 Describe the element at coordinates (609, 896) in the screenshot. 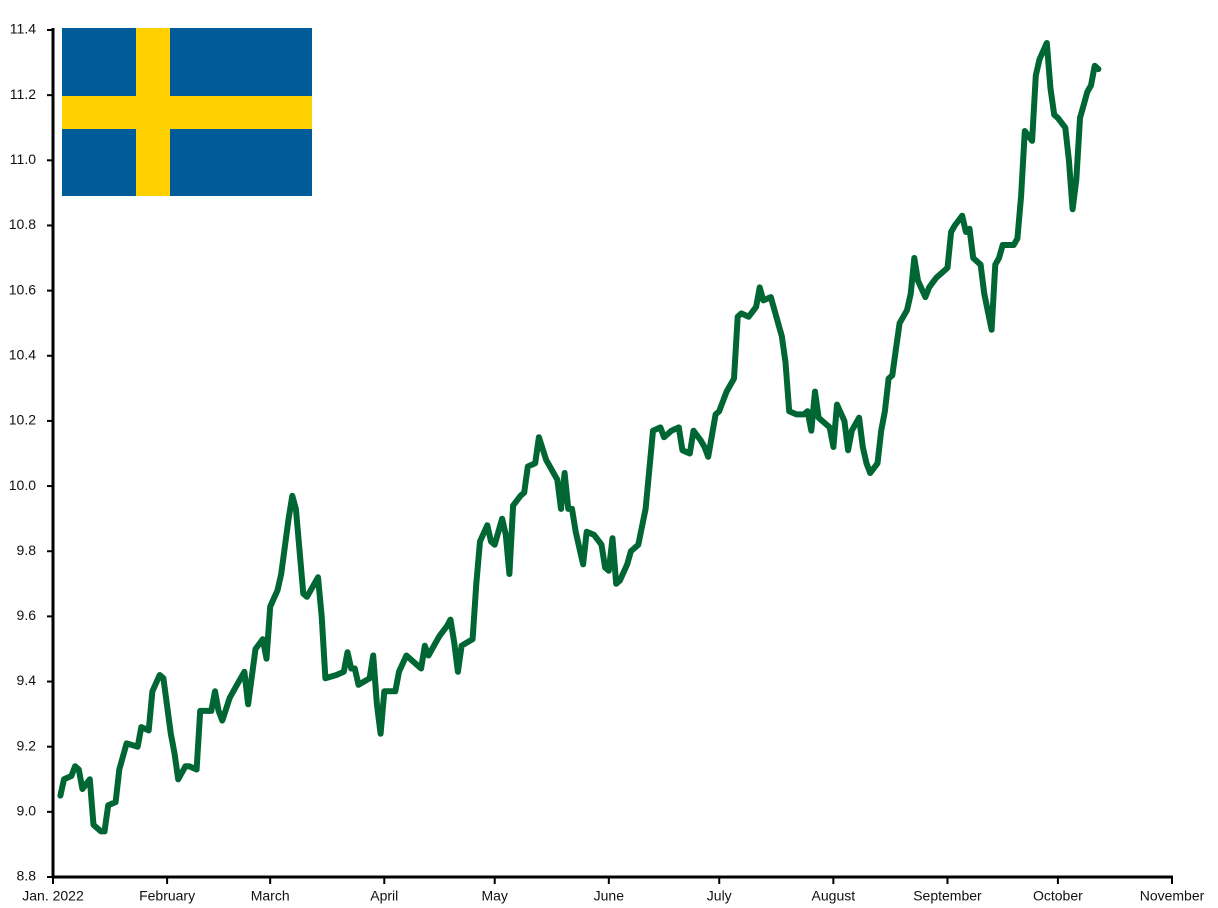

I see `x-tick-label: June` at that location.